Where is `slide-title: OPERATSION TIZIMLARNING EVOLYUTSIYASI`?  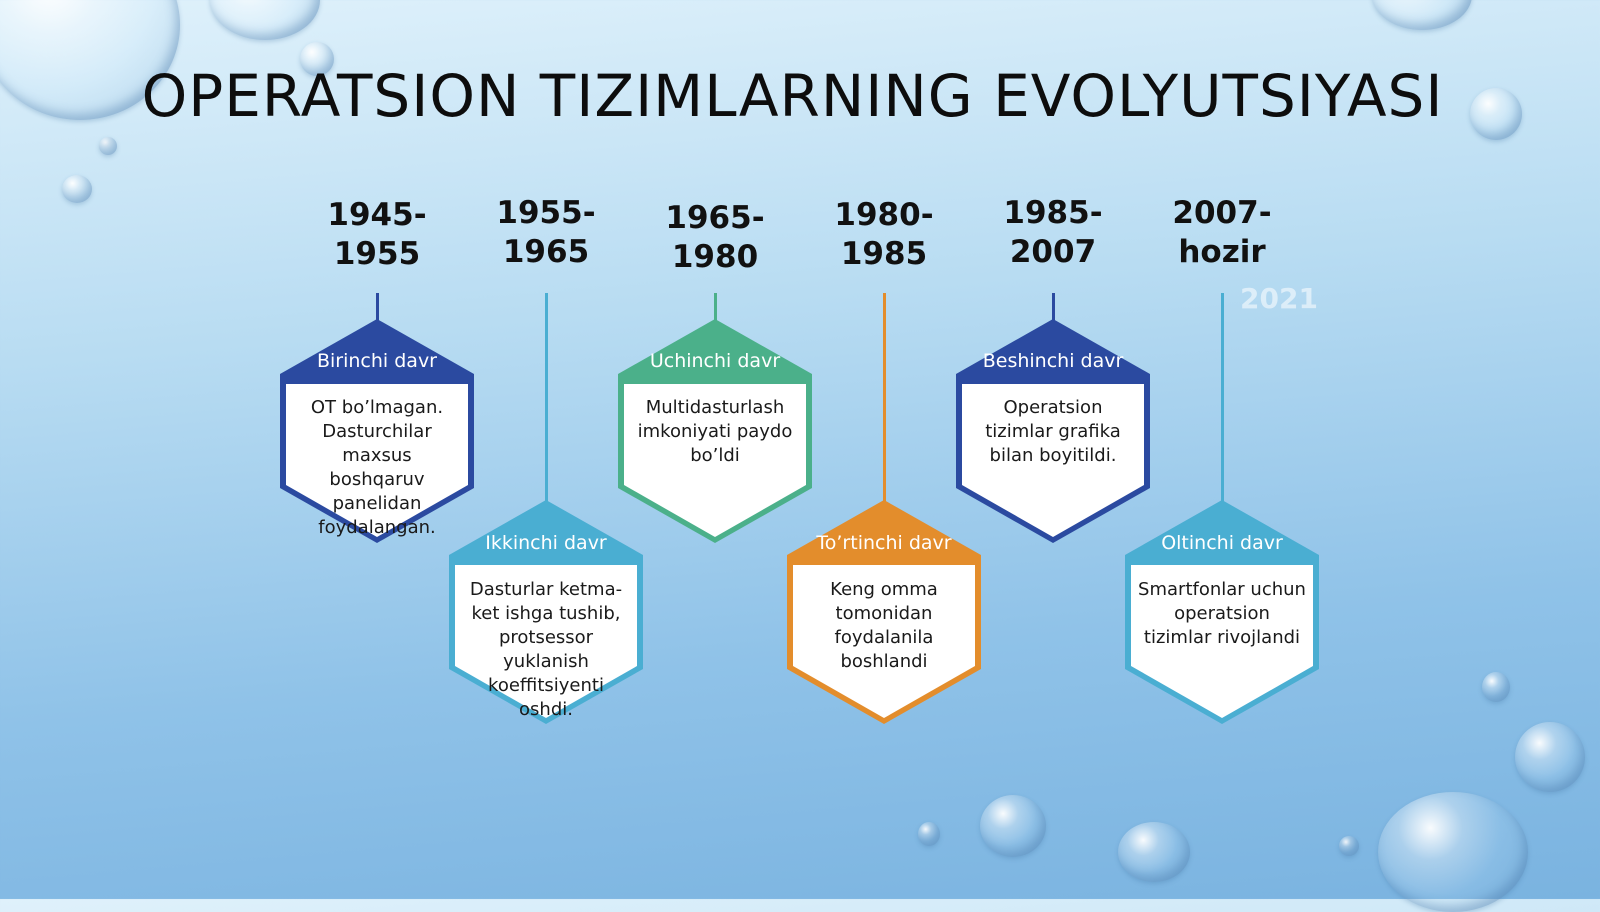 slide-title: OPERATSION TIZIMLARNING EVOLYUTSIYASI is located at coordinates (792, 96).